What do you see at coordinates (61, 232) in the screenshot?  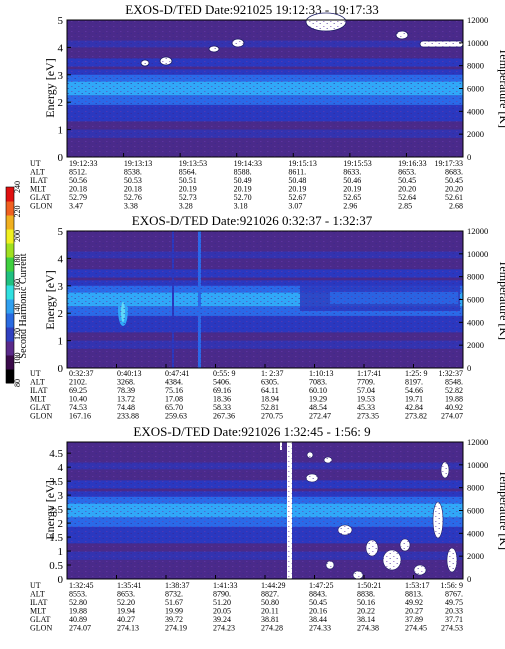 I see `y-tick-label: 5` at bounding box center [61, 232].